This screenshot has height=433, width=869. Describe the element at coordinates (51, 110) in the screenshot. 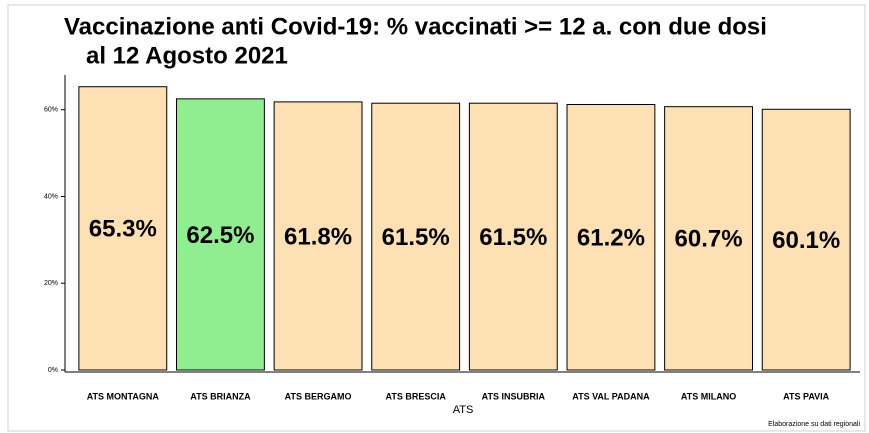

I see `y-tick-label: 60%` at that location.